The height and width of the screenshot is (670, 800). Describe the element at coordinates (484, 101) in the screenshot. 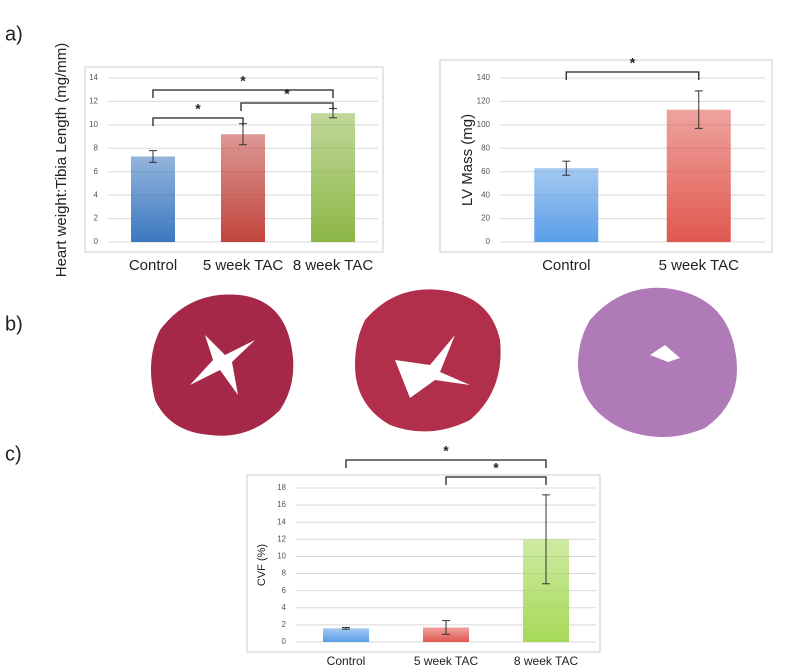

I see `y-tick-label: 120` at that location.